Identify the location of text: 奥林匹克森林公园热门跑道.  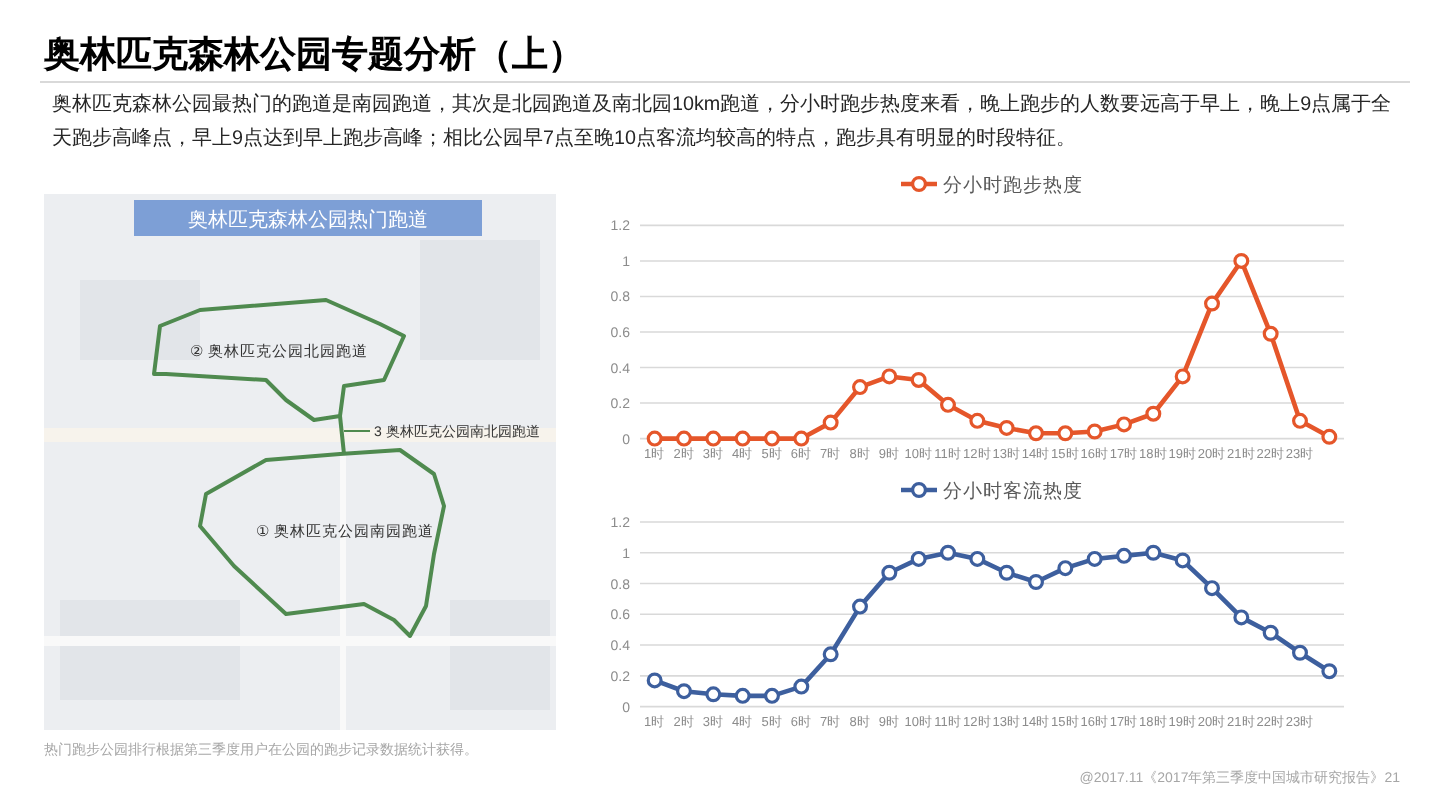
(308, 220).